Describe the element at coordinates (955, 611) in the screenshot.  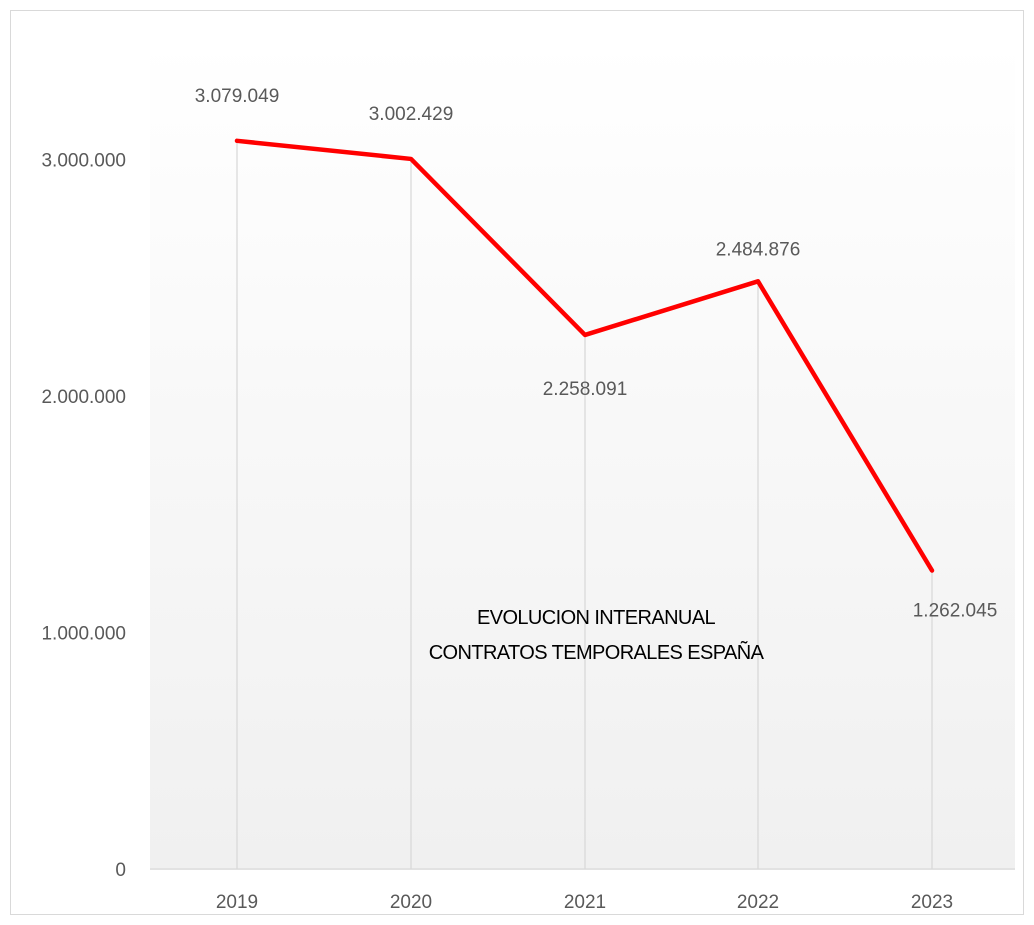
I see `data-label: 1.262.045` at that location.